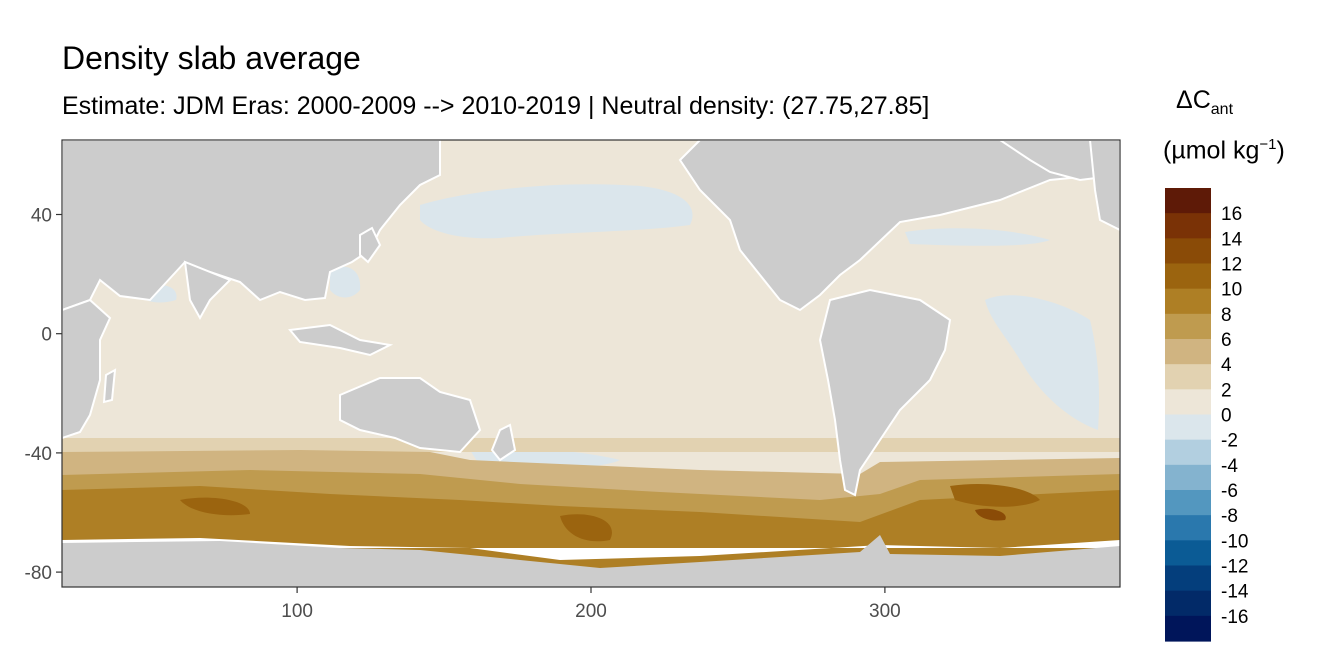 The height and width of the screenshot is (672, 1344). What do you see at coordinates (1229, 441) in the screenshot?
I see `colorbar-label: -2` at bounding box center [1229, 441].